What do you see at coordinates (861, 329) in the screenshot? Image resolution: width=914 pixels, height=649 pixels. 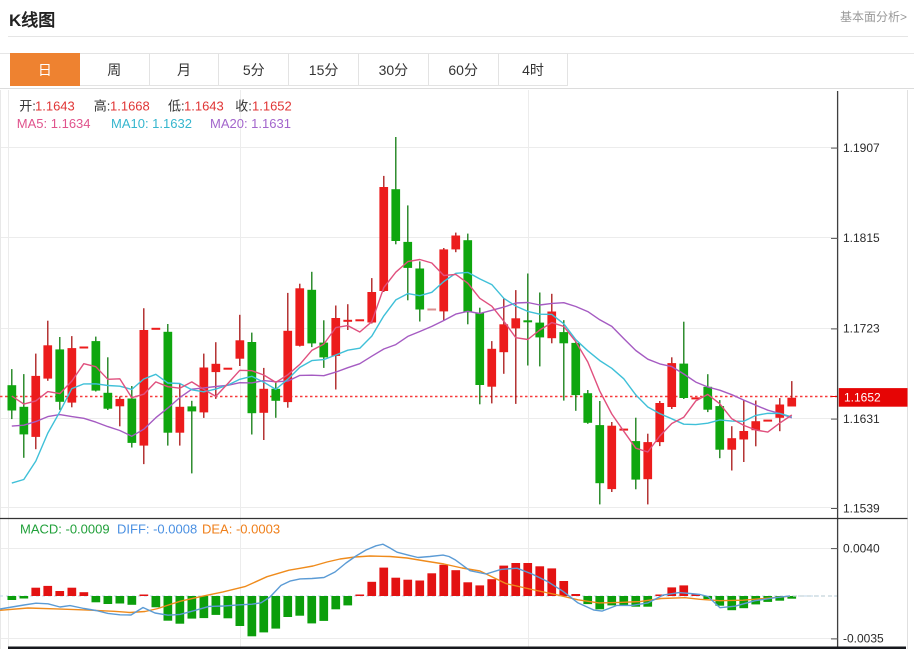 I see `svg-text: 1.1723` at bounding box center [861, 329].